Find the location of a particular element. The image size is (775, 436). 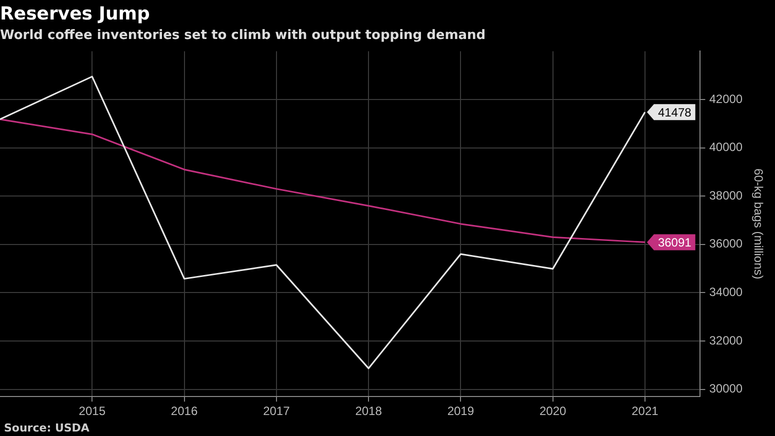

x-tick-label: 2015 is located at coordinates (92, 411).